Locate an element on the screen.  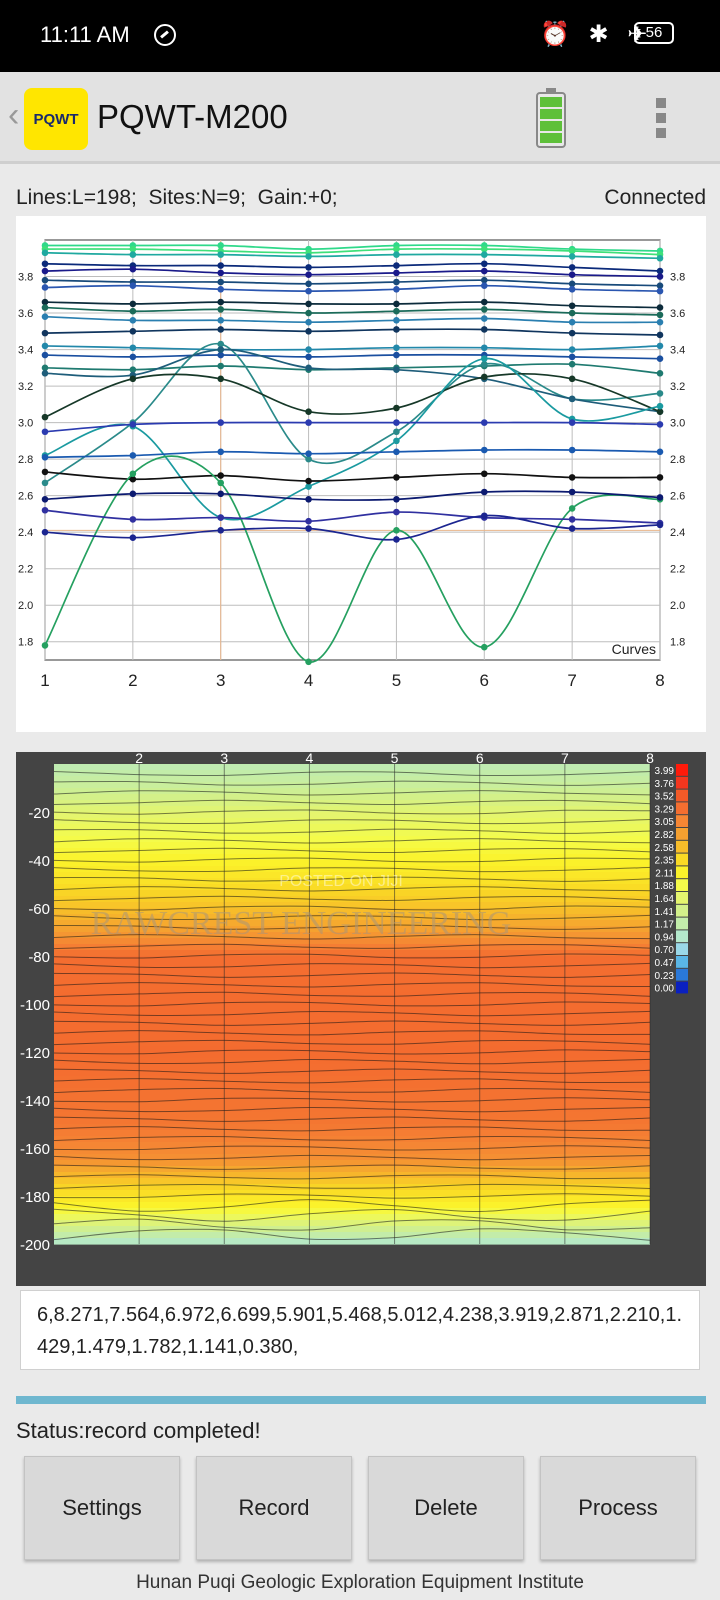
record-button: Record is located at coordinates (274, 1508).